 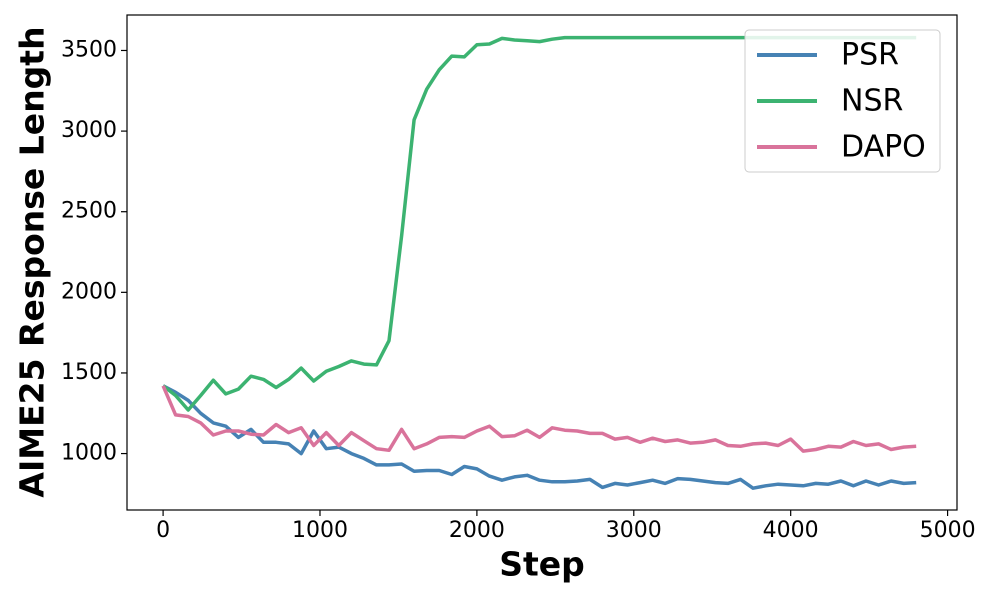 I want to click on y-tick-label: 2500, so click(x=89, y=211).